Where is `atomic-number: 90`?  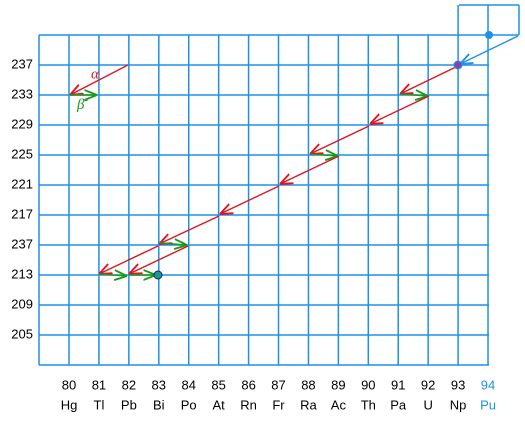 atomic-number: 90 is located at coordinates (368, 384).